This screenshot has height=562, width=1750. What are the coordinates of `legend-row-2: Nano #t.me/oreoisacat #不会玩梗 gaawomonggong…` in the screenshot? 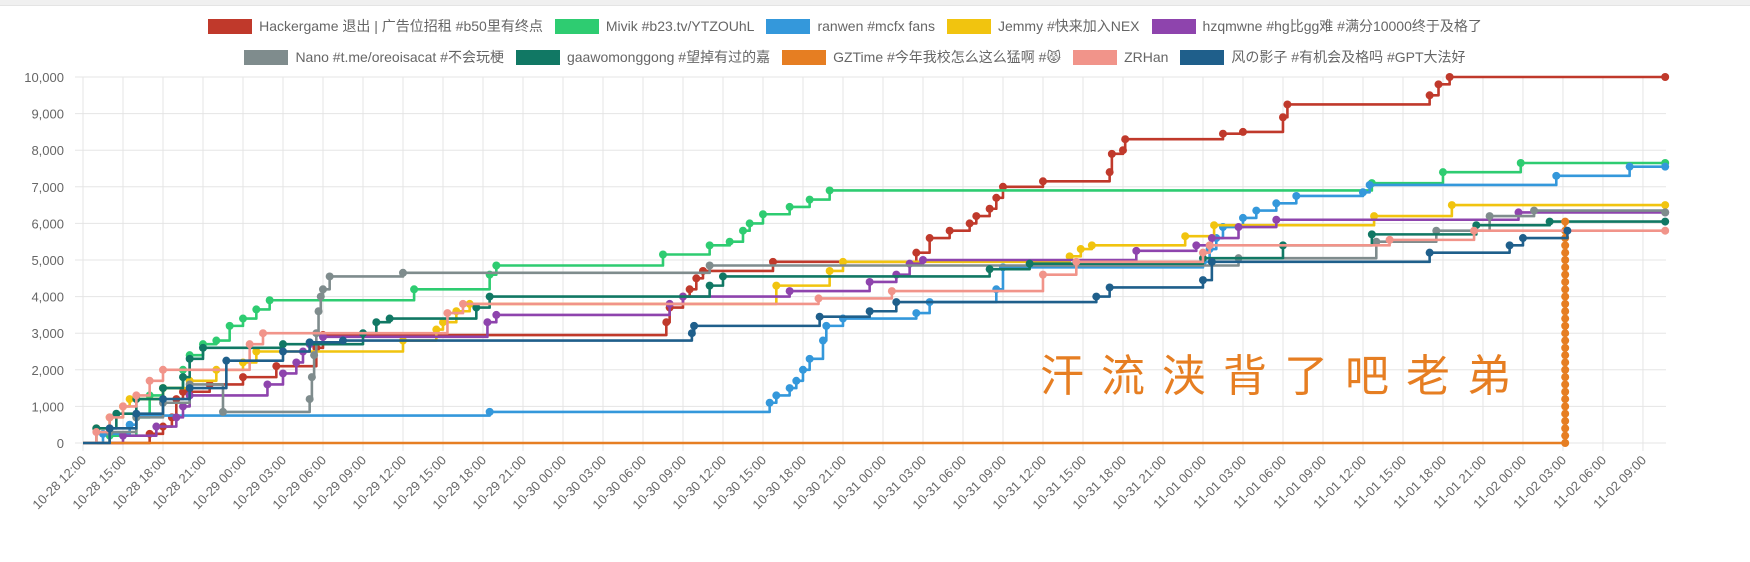 It's located at (865, 57).